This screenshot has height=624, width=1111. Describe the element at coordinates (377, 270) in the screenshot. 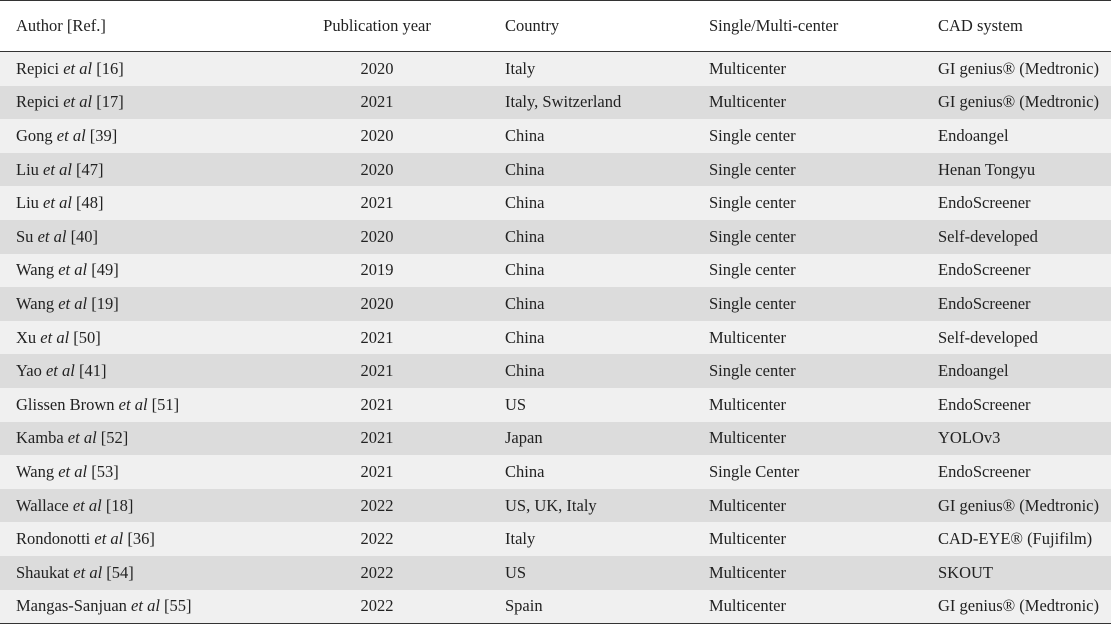

I see `year-cell: 2019` at that location.